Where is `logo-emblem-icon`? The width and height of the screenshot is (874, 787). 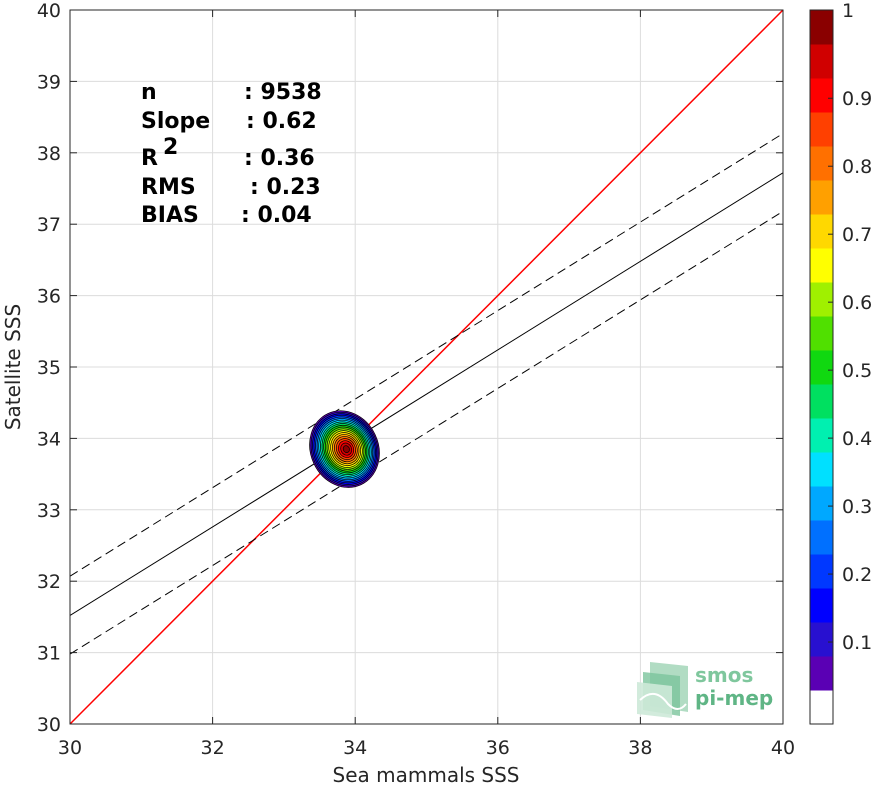 logo-emblem-icon is located at coordinates (662, 690).